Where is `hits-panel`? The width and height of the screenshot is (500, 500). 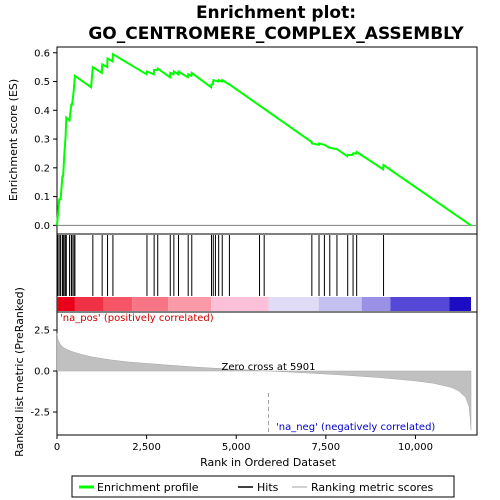
hits-panel is located at coordinates (267, 273).